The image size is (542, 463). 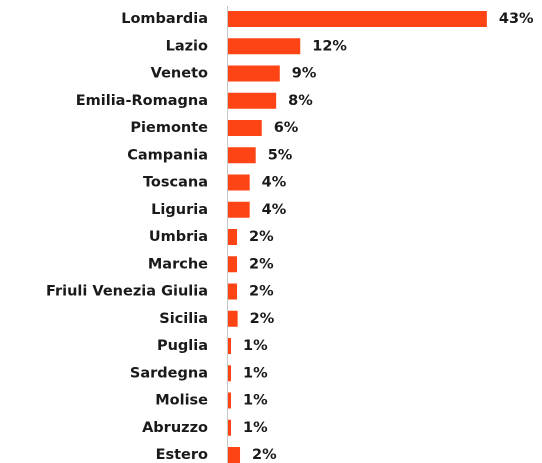 What do you see at coordinates (175, 183) in the screenshot?
I see `category-label: Toscana` at bounding box center [175, 183].